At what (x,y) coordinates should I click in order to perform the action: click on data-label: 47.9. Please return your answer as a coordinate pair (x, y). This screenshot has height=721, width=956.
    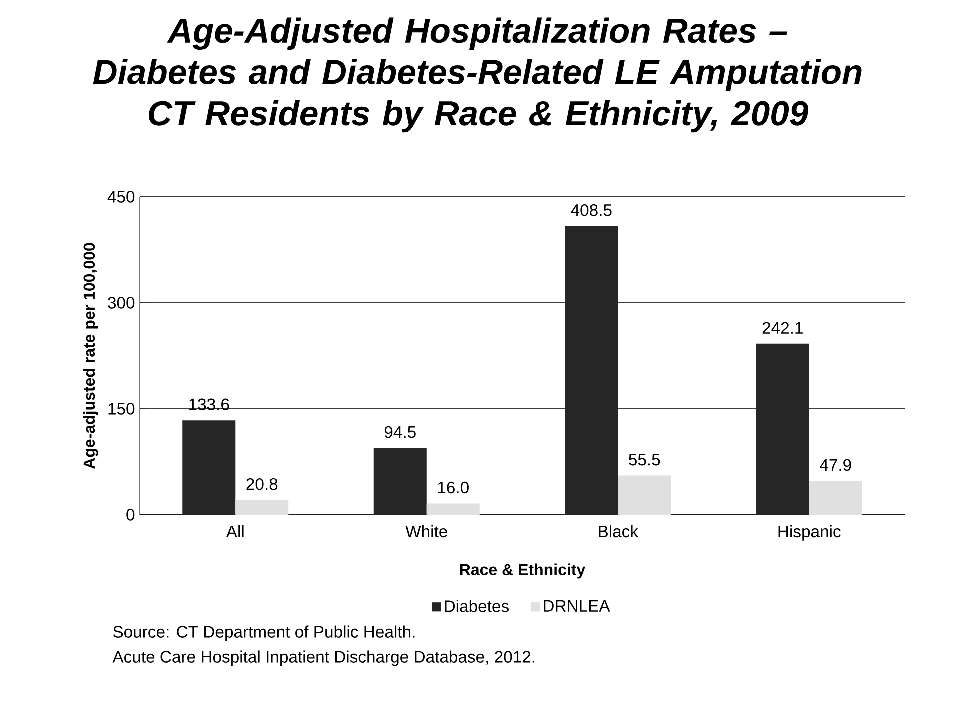
    Looking at the image, I should click on (836, 465).